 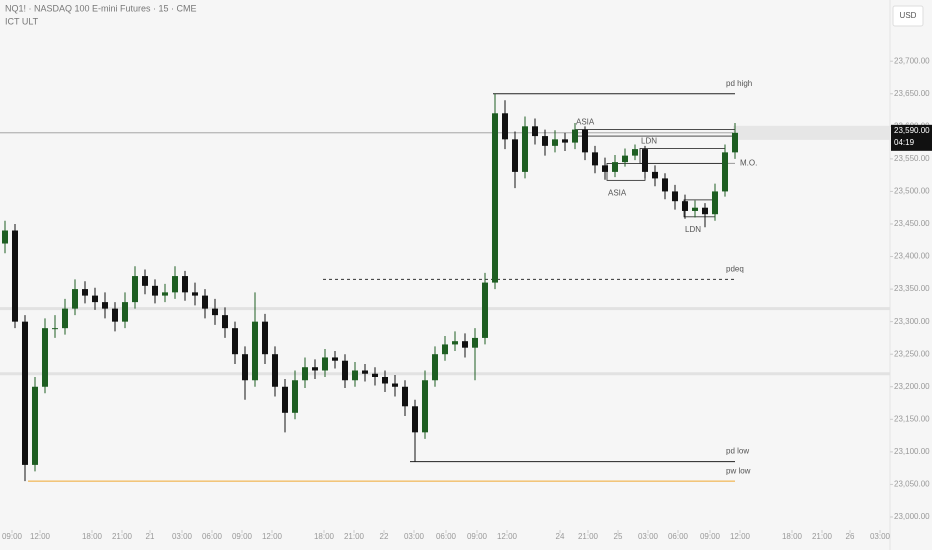 I want to click on countdown: 04:19, so click(x=904, y=142).